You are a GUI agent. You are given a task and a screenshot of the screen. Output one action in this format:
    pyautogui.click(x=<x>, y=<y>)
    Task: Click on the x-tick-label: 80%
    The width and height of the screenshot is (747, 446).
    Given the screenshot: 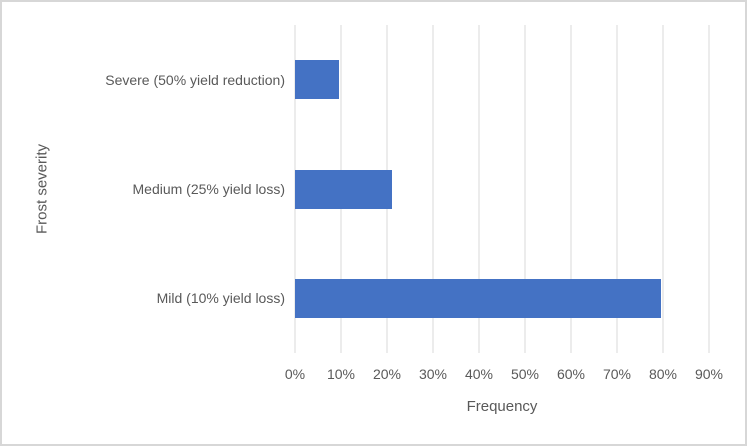 What is the action you would take?
    pyautogui.click(x=663, y=374)
    